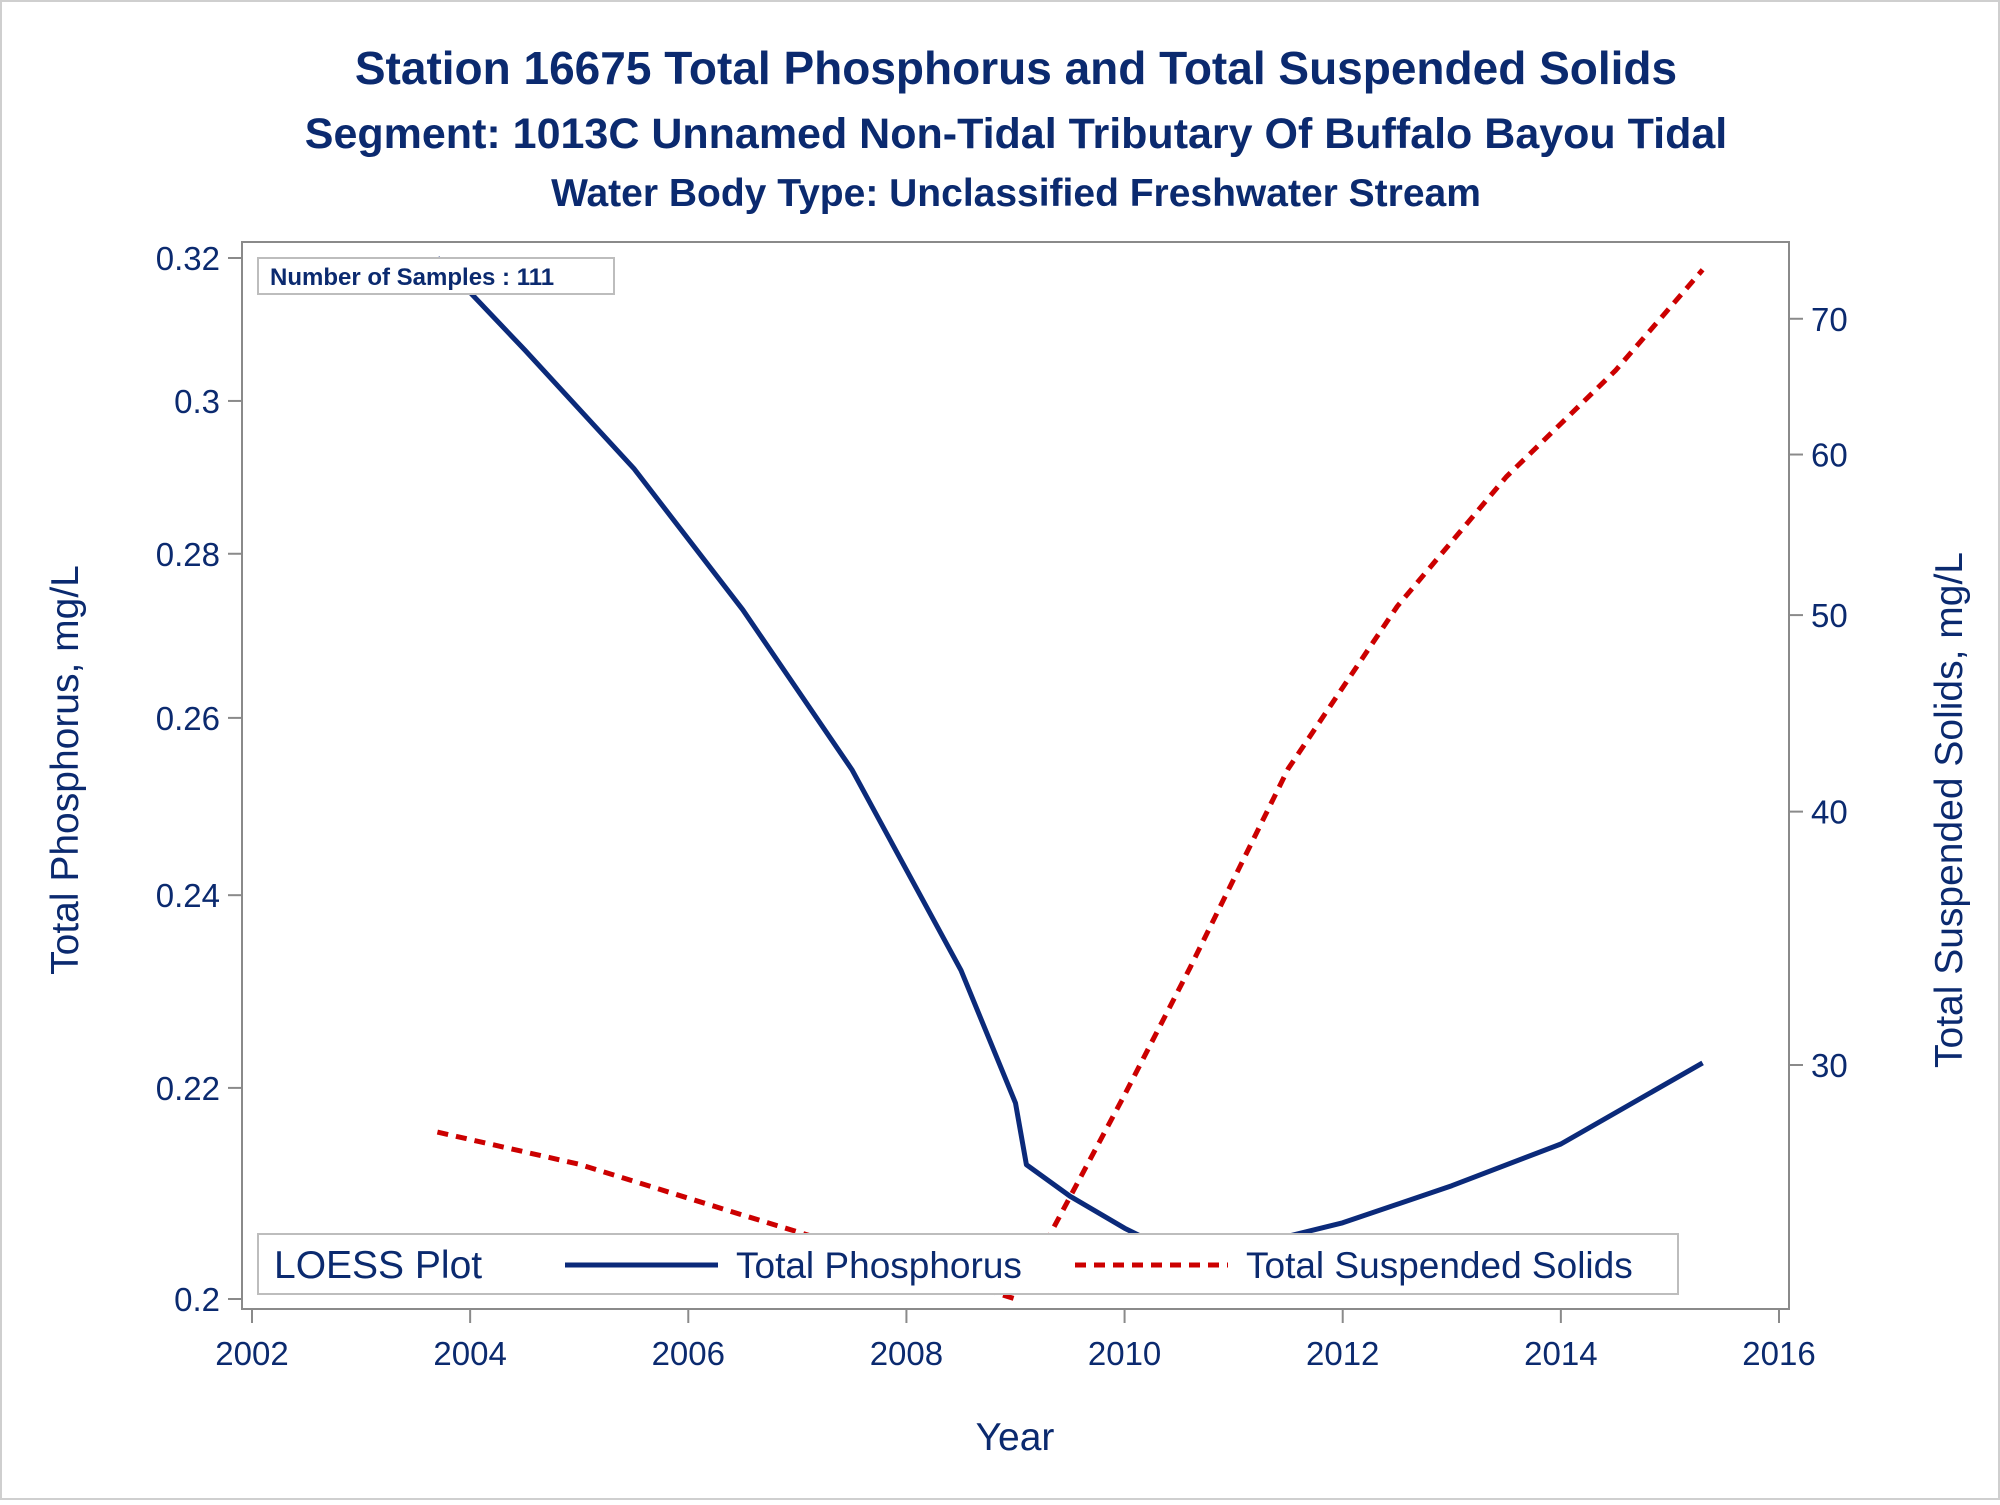  I want to click on y-tick-label: 0.26, so click(188, 718).